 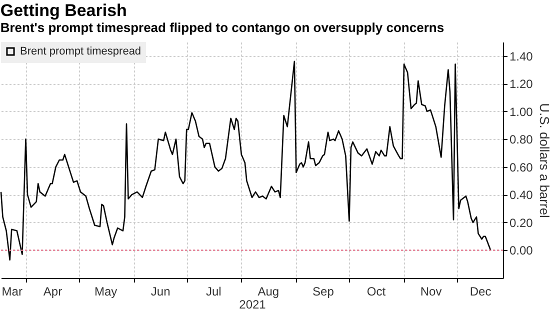 I want to click on x-tick-label: Mar, so click(x=12, y=291).